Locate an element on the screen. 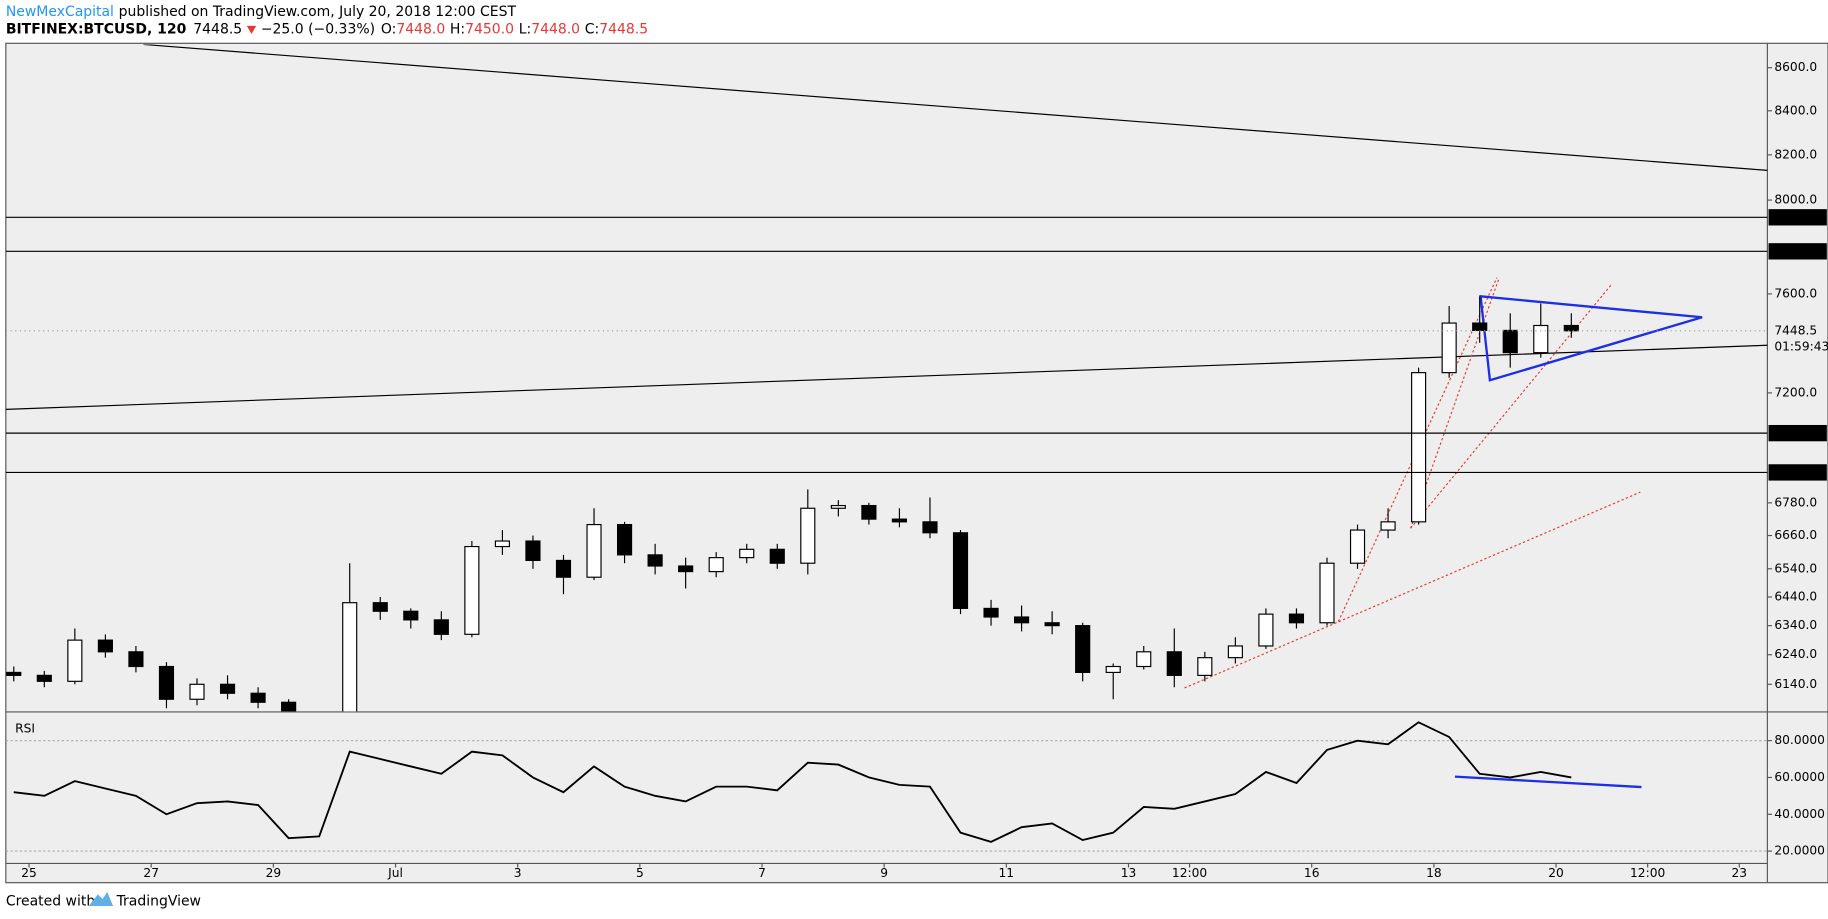  x-tick-label: 5 is located at coordinates (640, 873).